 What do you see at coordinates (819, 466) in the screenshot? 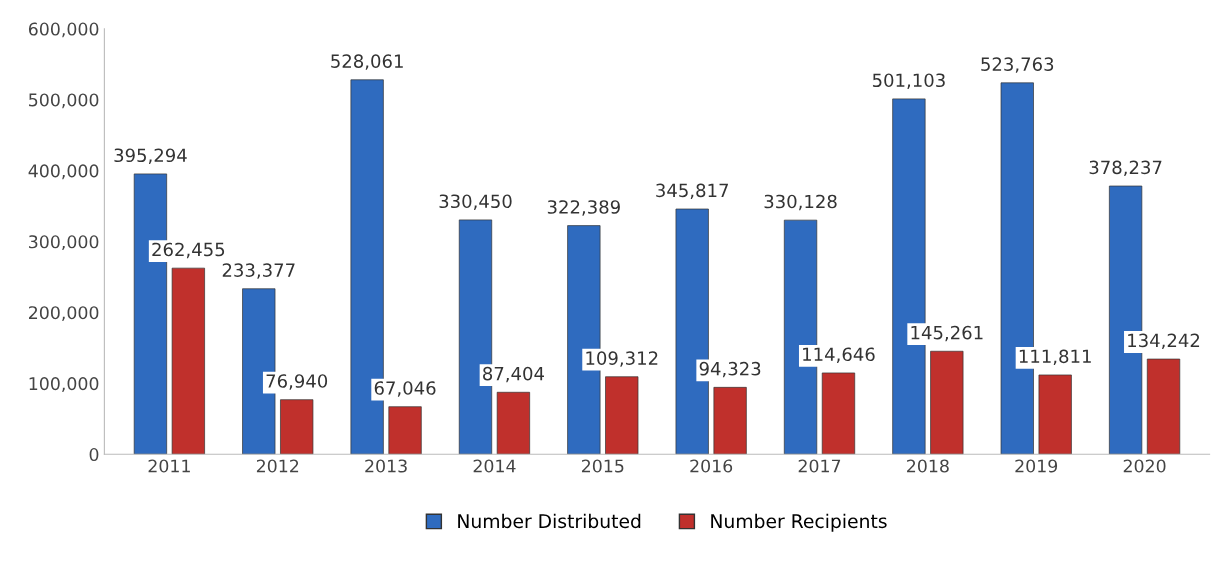
I see `x-tick-label: 2017` at bounding box center [819, 466].